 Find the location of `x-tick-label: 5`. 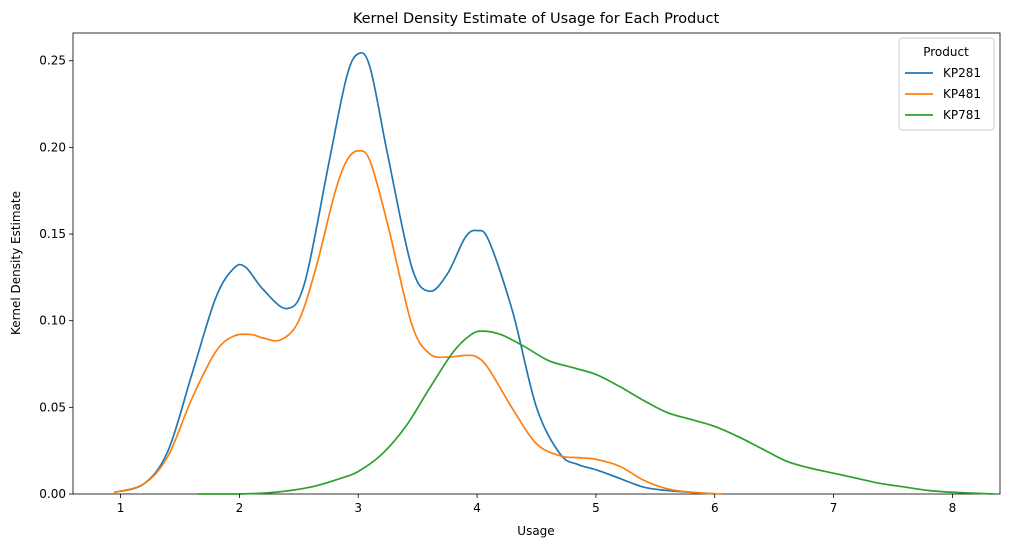

x-tick-label: 5 is located at coordinates (596, 508).